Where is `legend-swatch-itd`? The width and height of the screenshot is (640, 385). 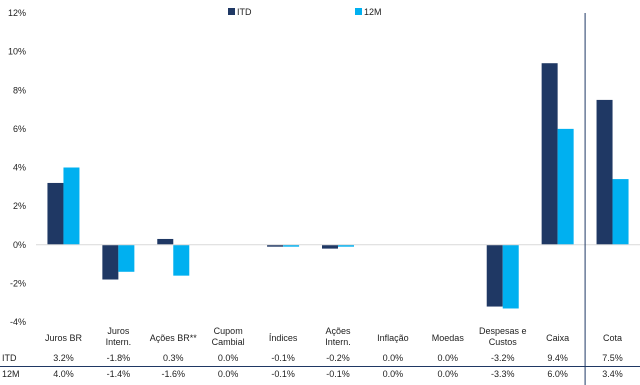
legend-swatch-itd is located at coordinates (231, 11).